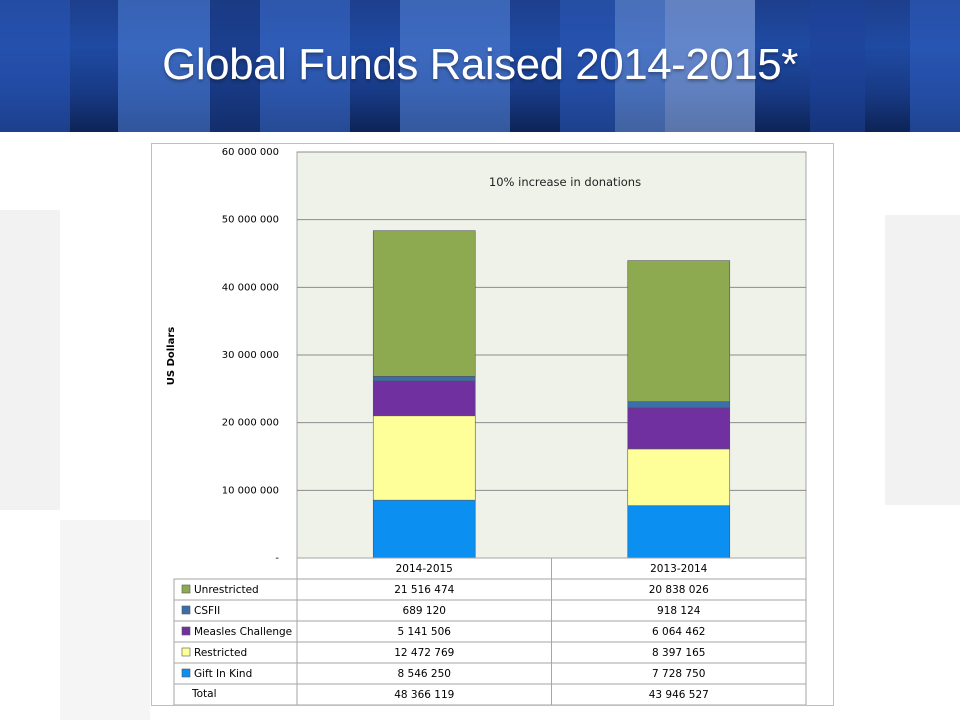 The height and width of the screenshot is (720, 960). I want to click on y-tick-label: 10 000 000, so click(250, 490).